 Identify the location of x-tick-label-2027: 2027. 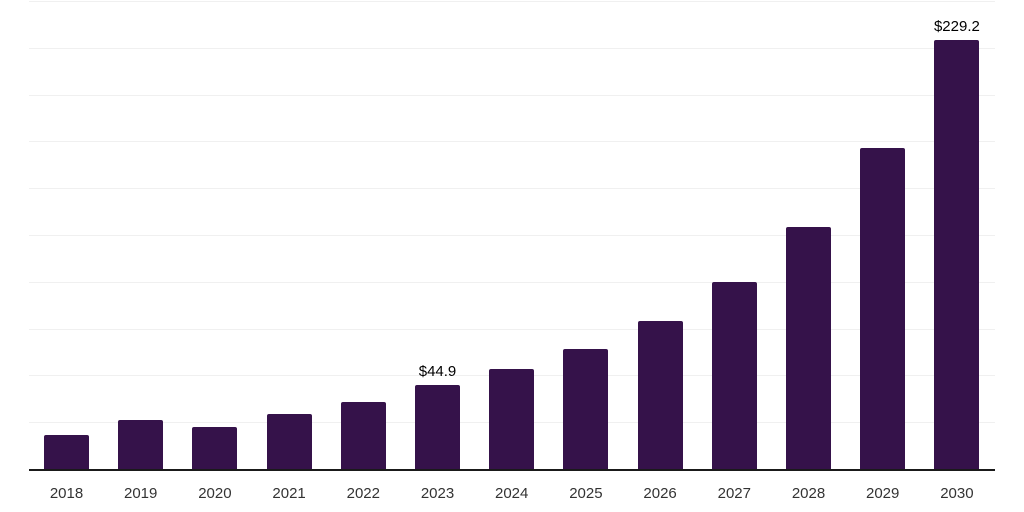
(734, 493).